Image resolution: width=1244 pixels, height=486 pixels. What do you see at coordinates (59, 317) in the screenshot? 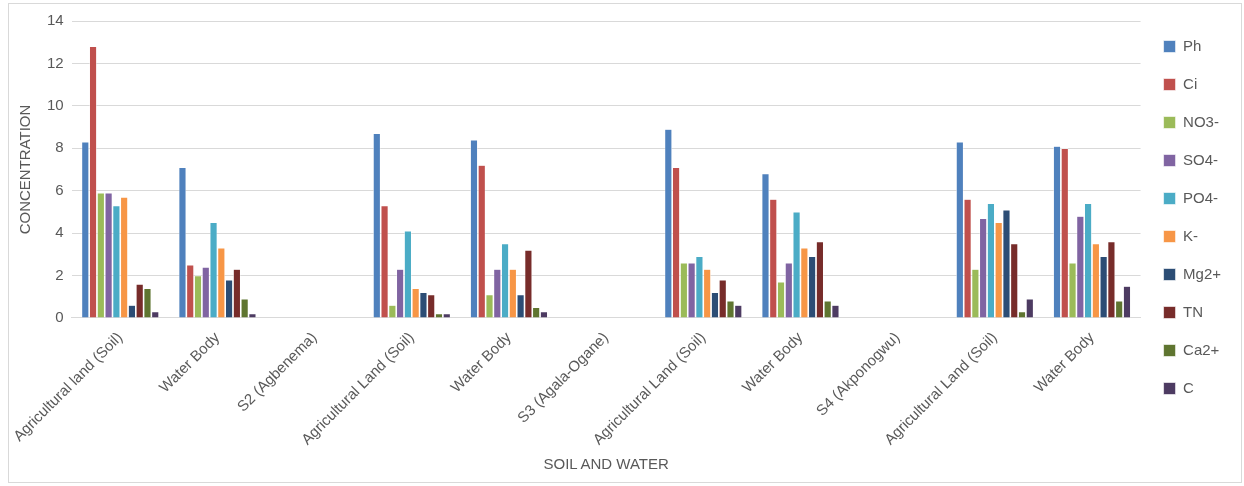
I see `y-tick-label: 0` at bounding box center [59, 317].